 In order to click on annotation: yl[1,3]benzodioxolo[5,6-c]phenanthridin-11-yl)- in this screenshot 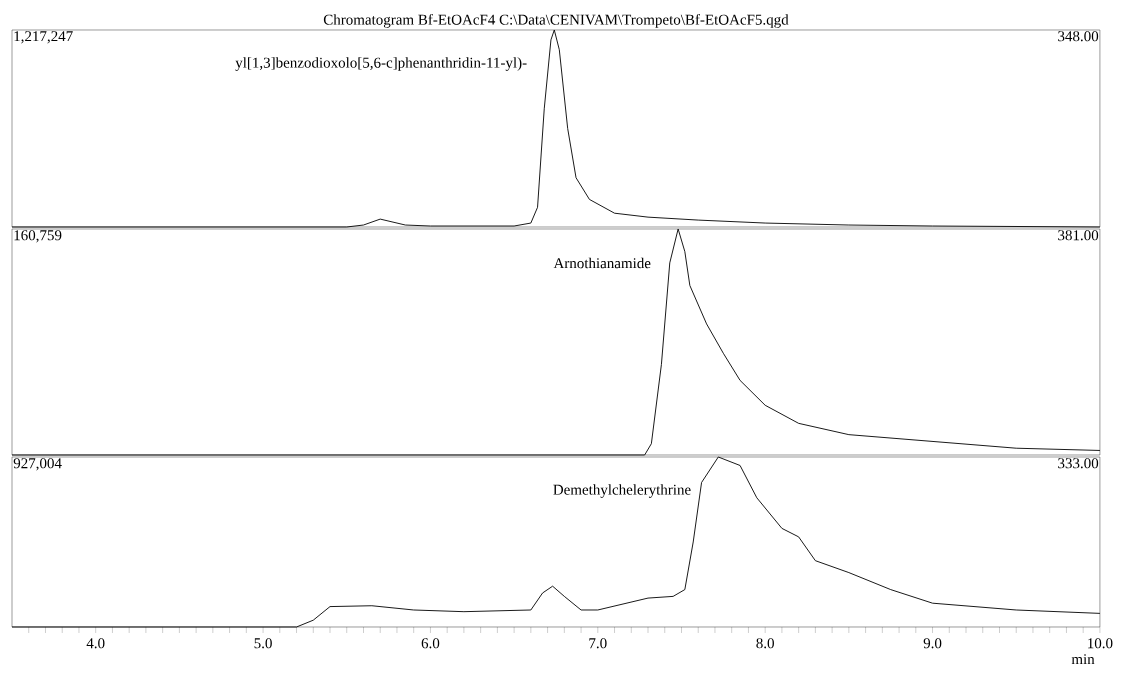, I will do `click(381, 64)`.